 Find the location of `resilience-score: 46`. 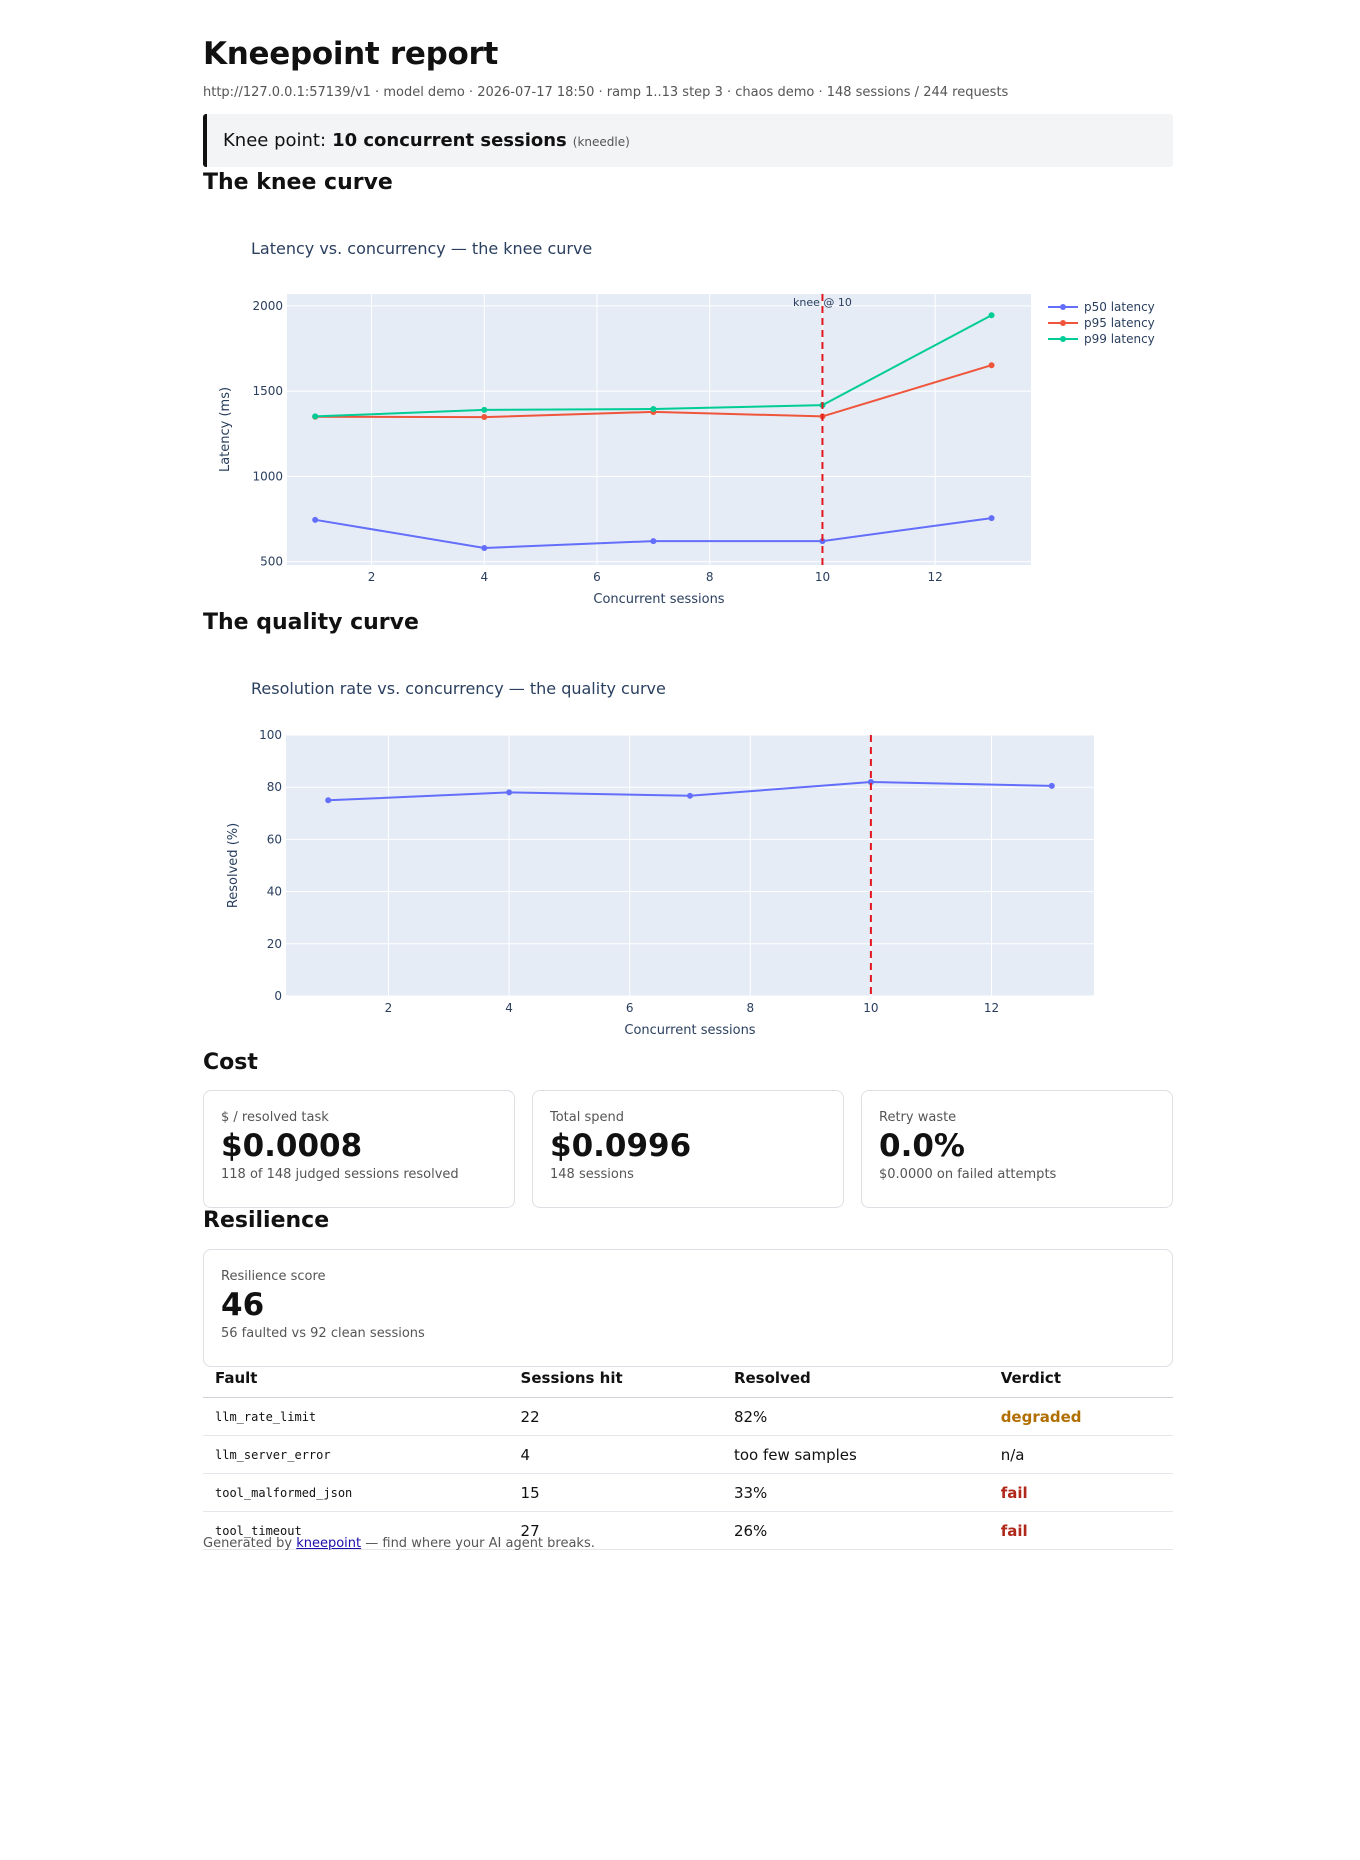

resilience-score: 46 is located at coordinates (243, 1305).